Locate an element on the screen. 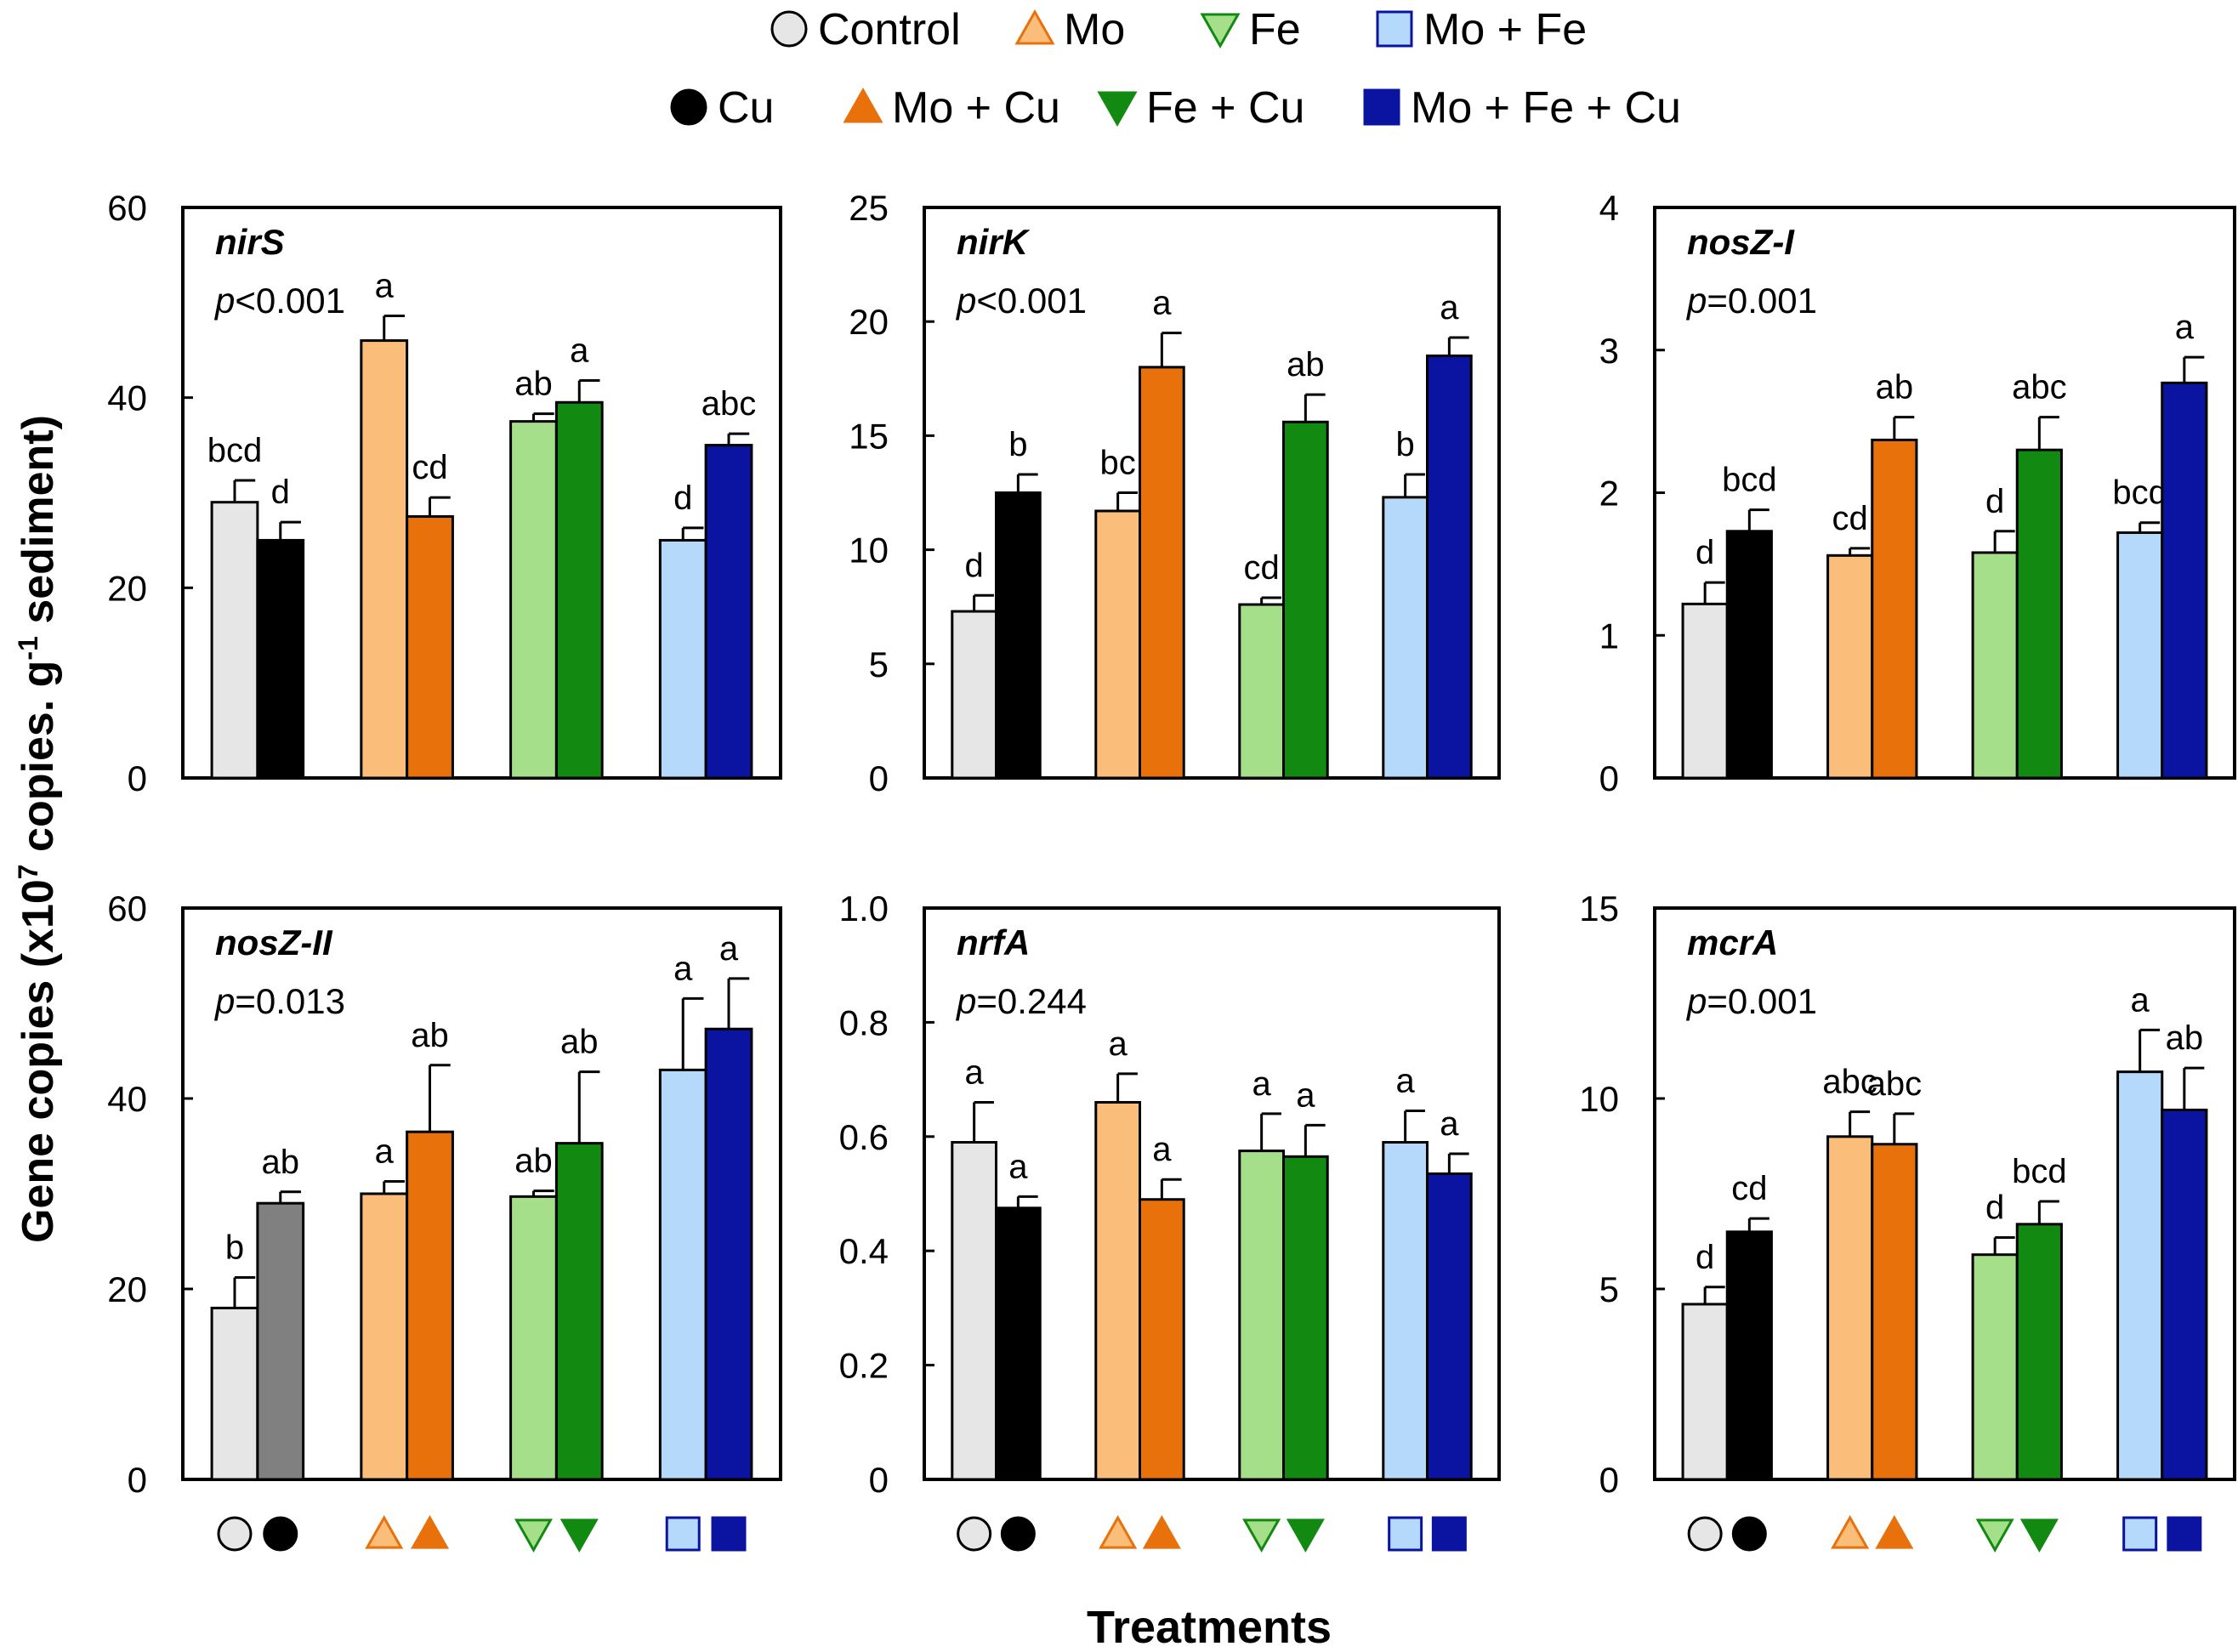  gene-name: mcrA is located at coordinates (1732, 942).